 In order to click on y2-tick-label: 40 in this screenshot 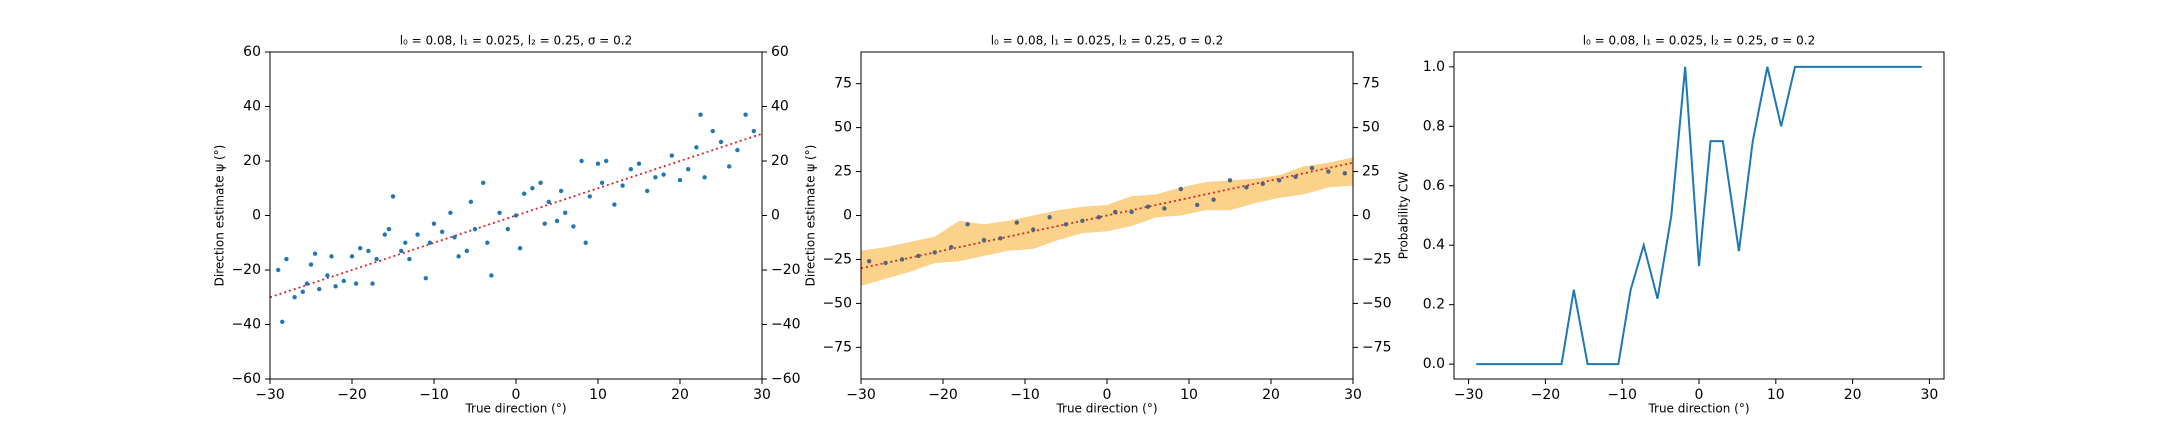, I will do `click(780, 107)`.